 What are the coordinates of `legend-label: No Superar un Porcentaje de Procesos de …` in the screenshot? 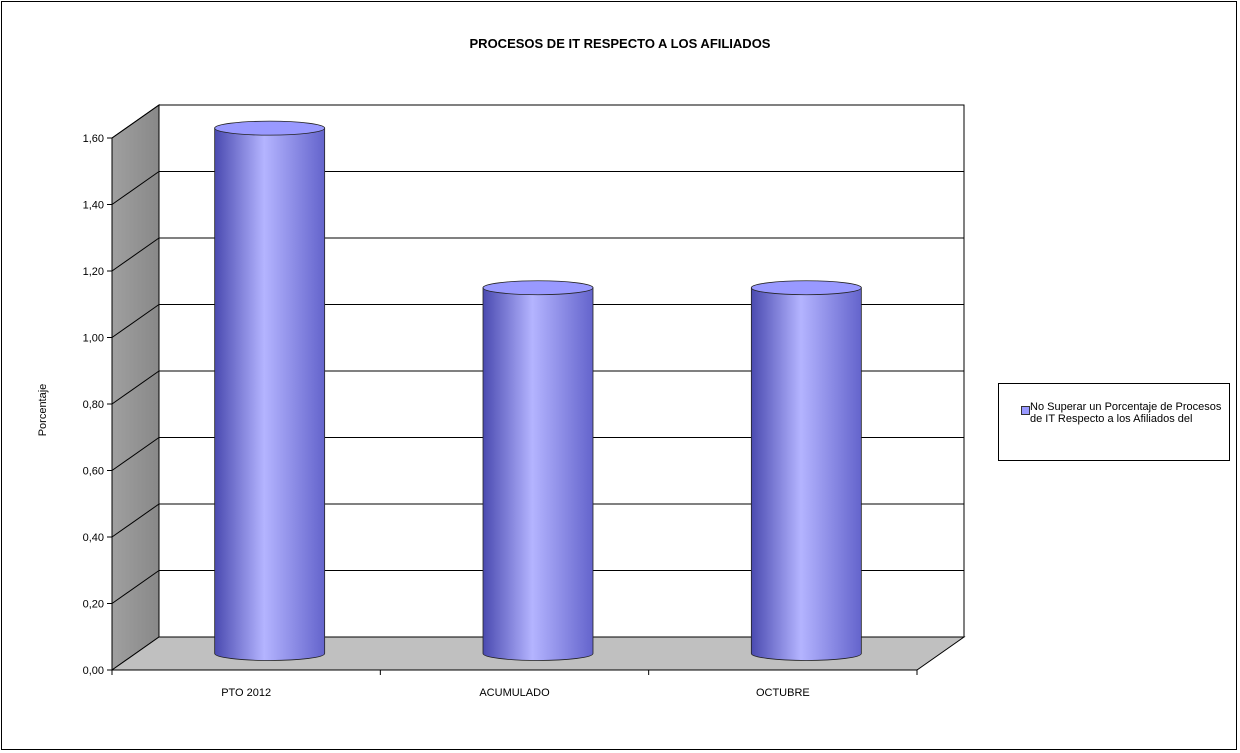 It's located at (1126, 413).